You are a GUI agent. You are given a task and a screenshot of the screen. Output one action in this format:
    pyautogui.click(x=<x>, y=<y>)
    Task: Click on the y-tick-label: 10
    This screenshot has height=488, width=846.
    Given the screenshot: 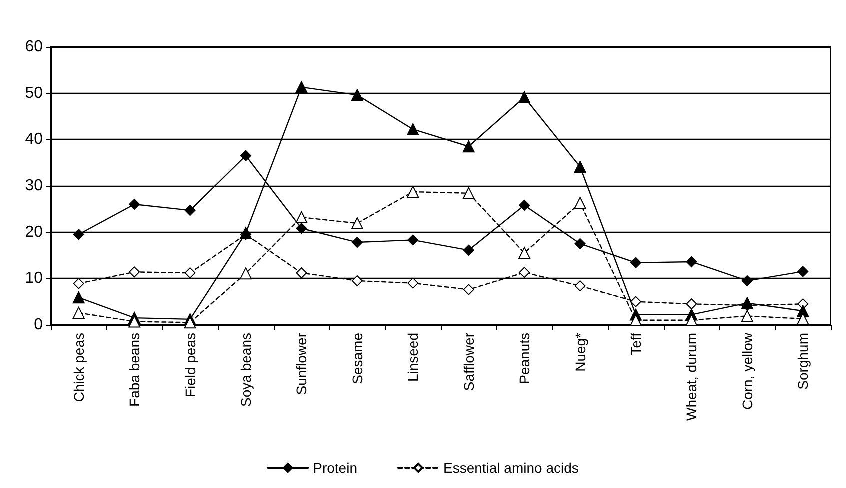 What is the action you would take?
    pyautogui.click(x=34, y=279)
    